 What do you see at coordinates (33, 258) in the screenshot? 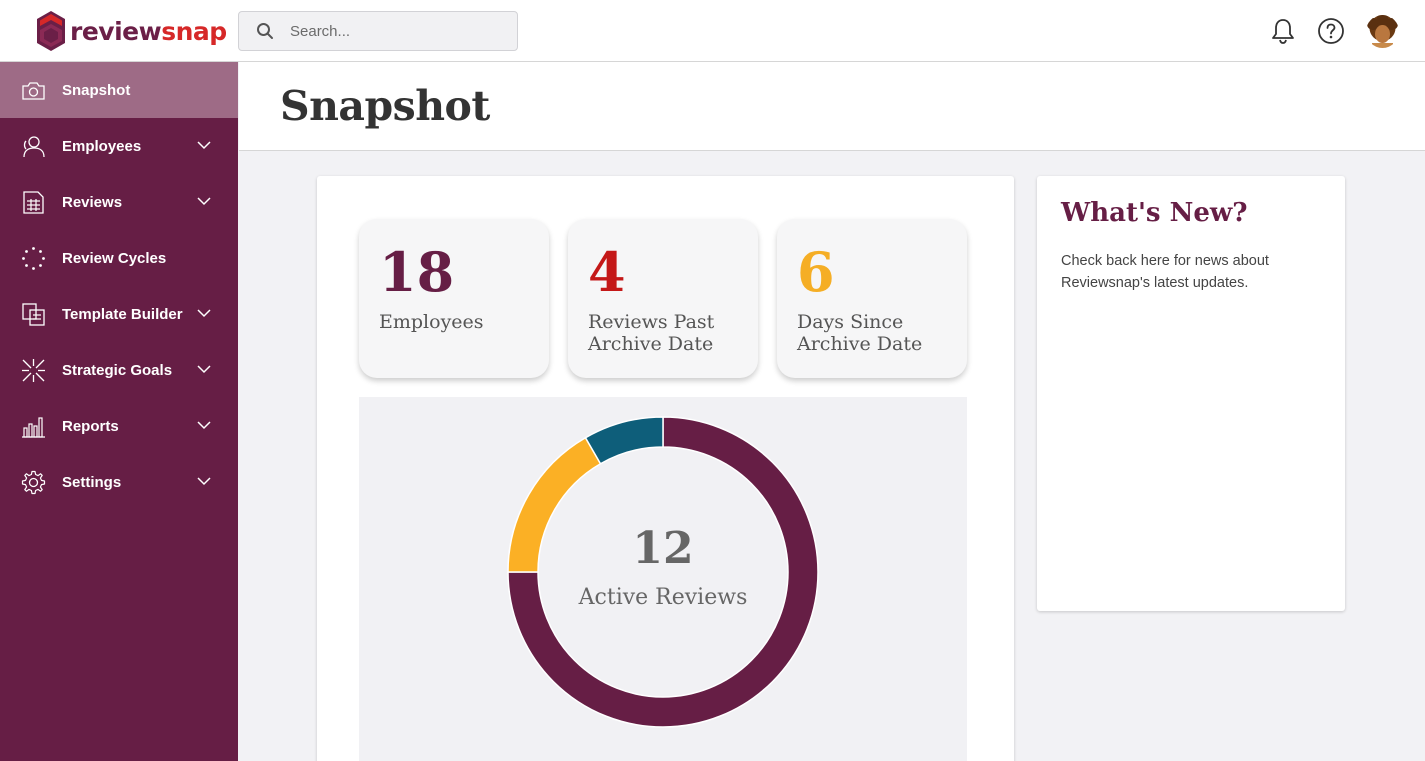
I see `dotted-circle-icon` at bounding box center [33, 258].